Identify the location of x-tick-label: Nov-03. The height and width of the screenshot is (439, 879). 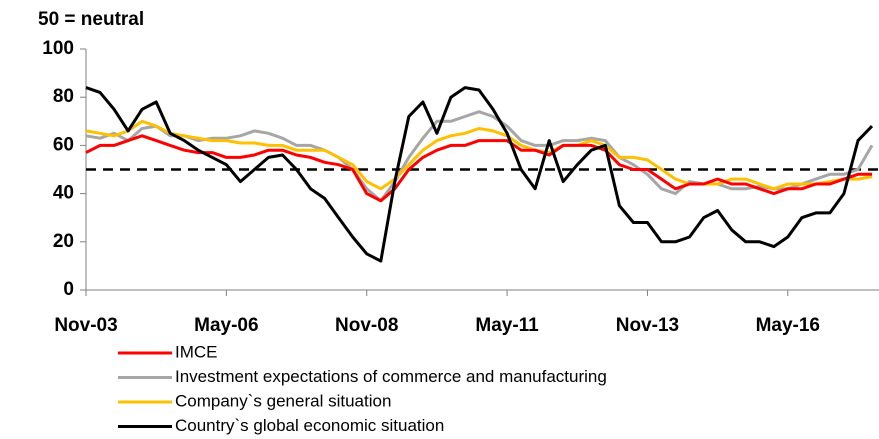
(85, 325).